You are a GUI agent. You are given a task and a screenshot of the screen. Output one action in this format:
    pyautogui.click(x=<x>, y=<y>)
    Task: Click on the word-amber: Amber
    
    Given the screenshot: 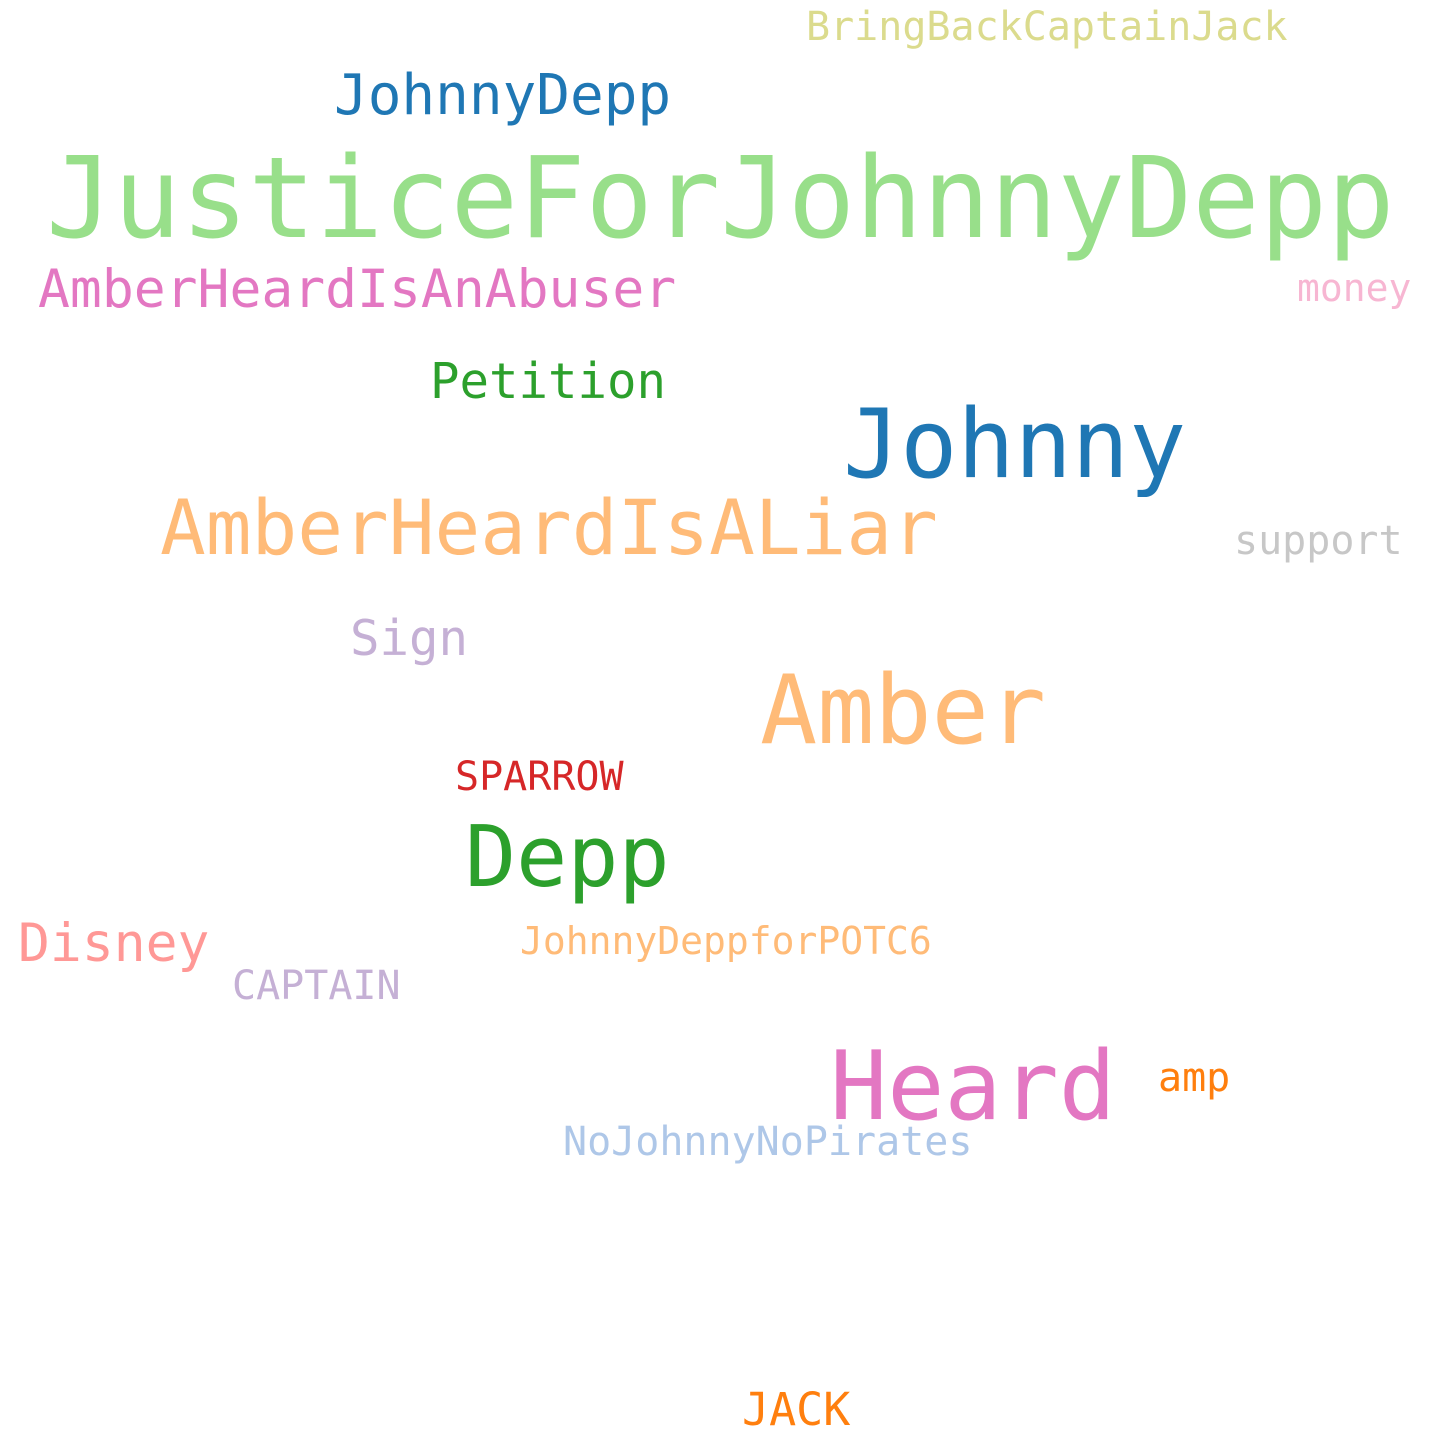 What is the action you would take?
    pyautogui.click(x=903, y=711)
    